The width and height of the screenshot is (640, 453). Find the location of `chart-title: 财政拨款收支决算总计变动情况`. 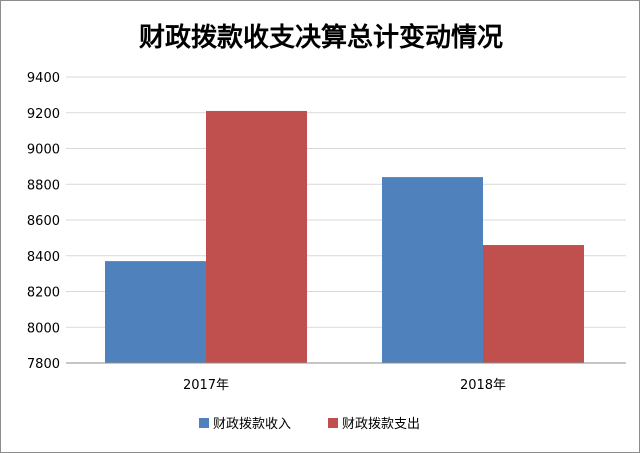

chart-title: 财政拨款收支决算总计变动情况 is located at coordinates (321, 37).